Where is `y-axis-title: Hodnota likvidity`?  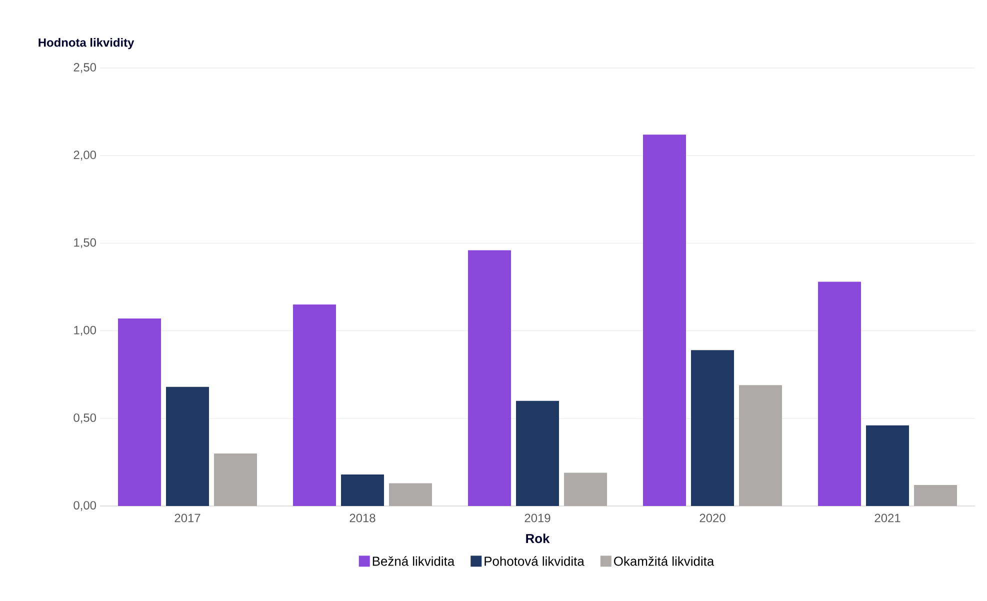 y-axis-title: Hodnota likvidity is located at coordinates (86, 44).